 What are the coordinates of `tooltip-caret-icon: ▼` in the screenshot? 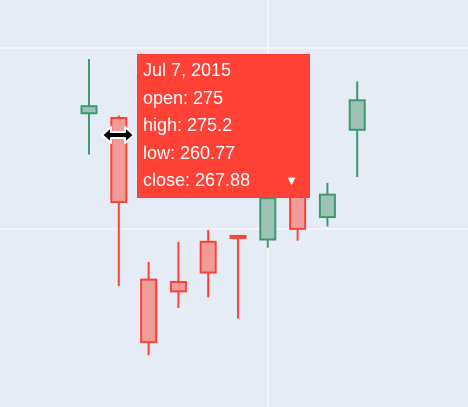 It's located at (291, 180).